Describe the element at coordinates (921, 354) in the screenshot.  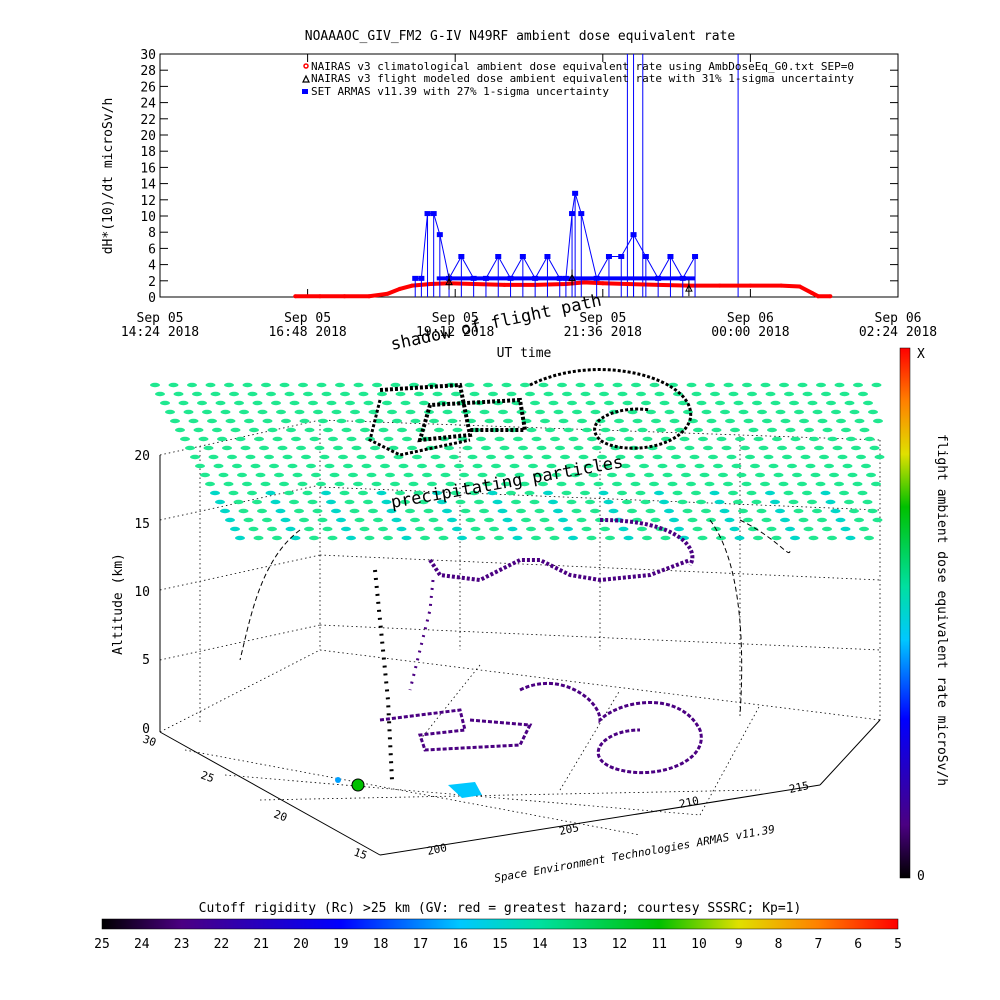
I see `side-colorbar-top-label: X` at that location.